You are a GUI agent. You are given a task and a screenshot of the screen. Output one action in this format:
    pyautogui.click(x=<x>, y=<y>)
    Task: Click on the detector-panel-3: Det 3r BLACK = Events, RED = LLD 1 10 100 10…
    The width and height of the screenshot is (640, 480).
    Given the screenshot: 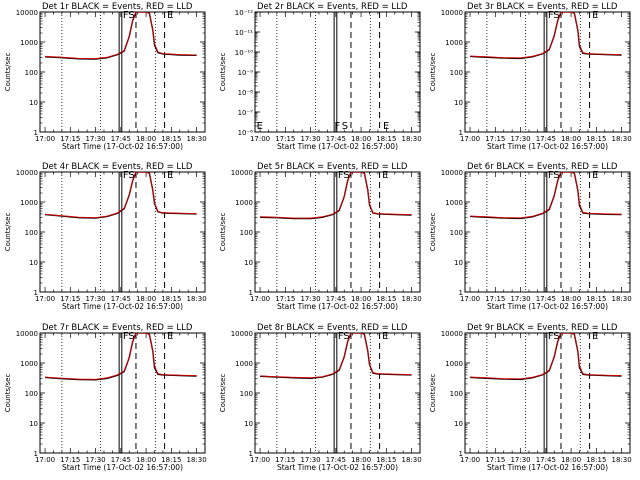 What is the action you would take?
    pyautogui.click(x=530, y=76)
    